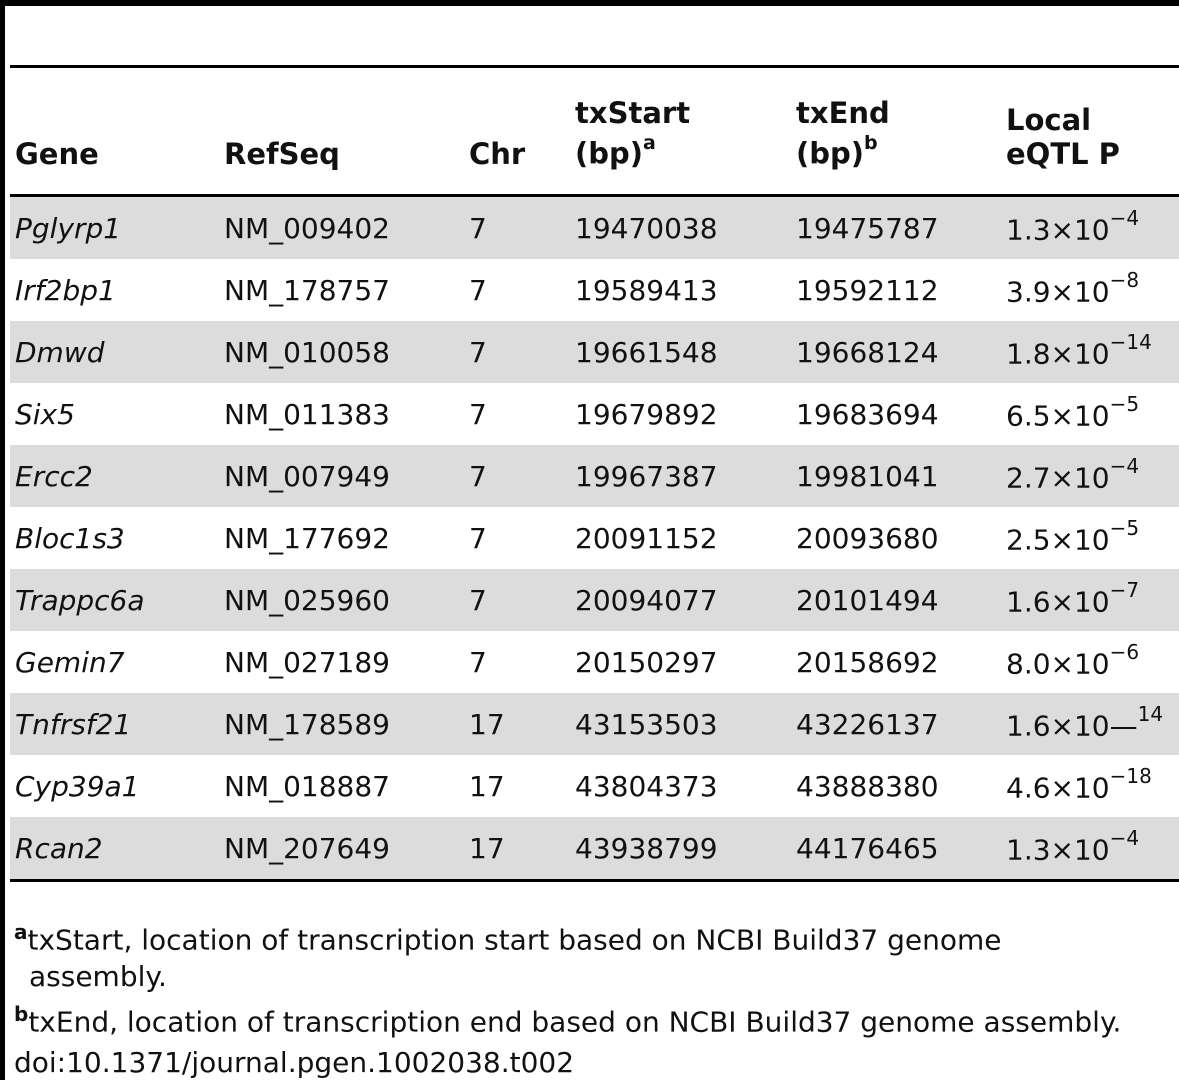  I want to click on txstart-cell: 43153503, so click(680, 724).